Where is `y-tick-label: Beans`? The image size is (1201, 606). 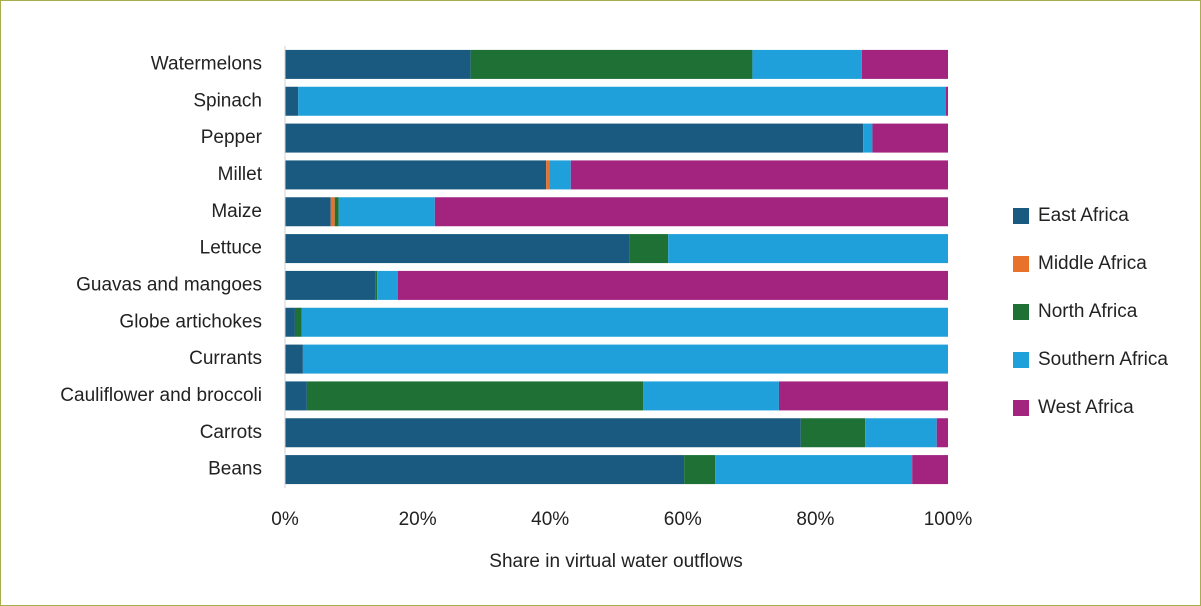 y-tick-label: Beans is located at coordinates (235, 469).